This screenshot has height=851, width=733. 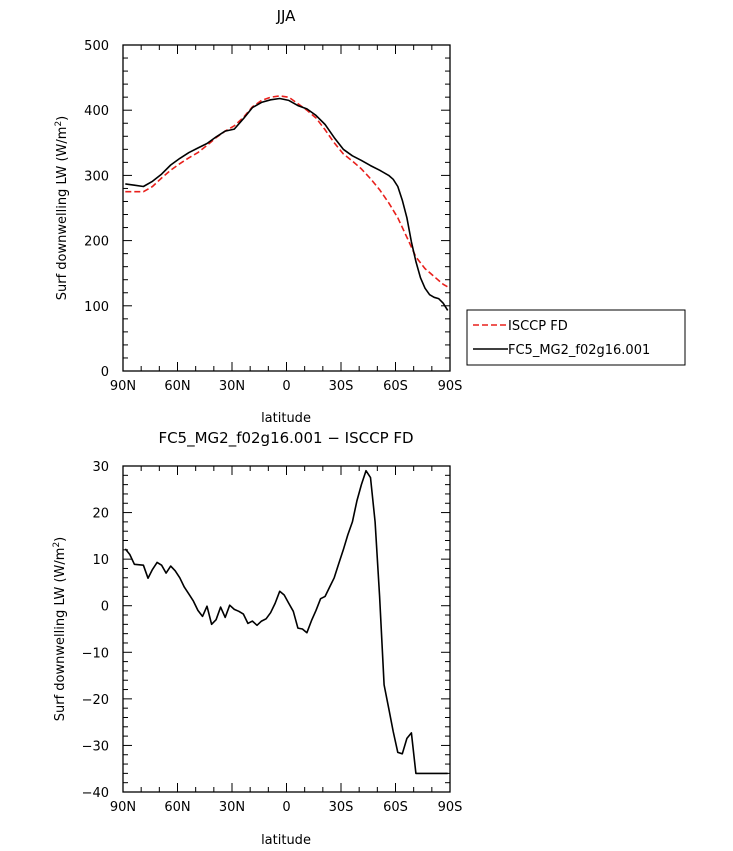 What do you see at coordinates (450, 386) in the screenshot?
I see `top-x-tick-label: 90S` at bounding box center [450, 386].